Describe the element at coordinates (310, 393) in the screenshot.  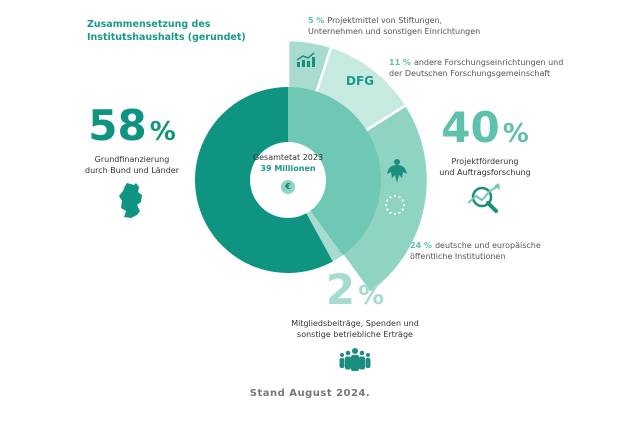
I see `footer-note: Stand August 2024.` at that location.